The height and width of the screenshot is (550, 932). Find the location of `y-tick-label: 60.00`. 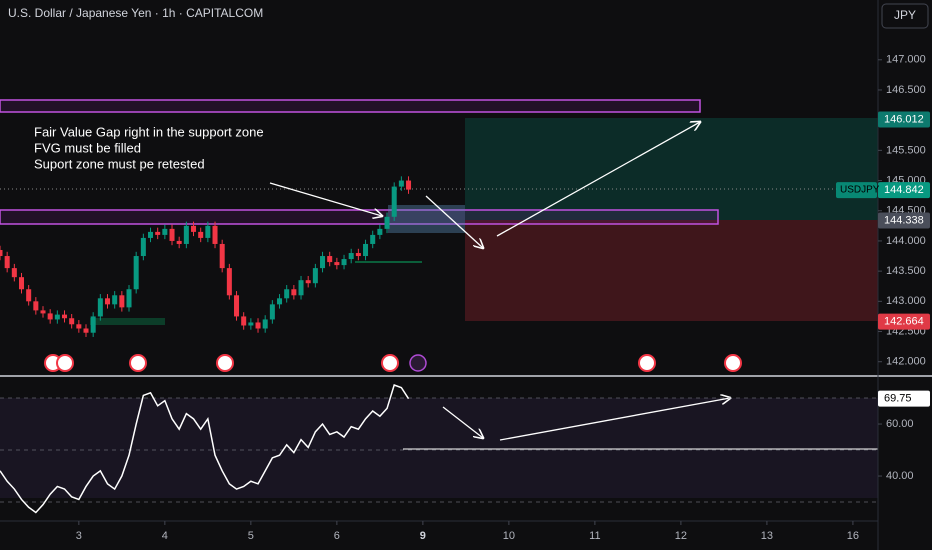

y-tick-label: 60.00 is located at coordinates (900, 424).